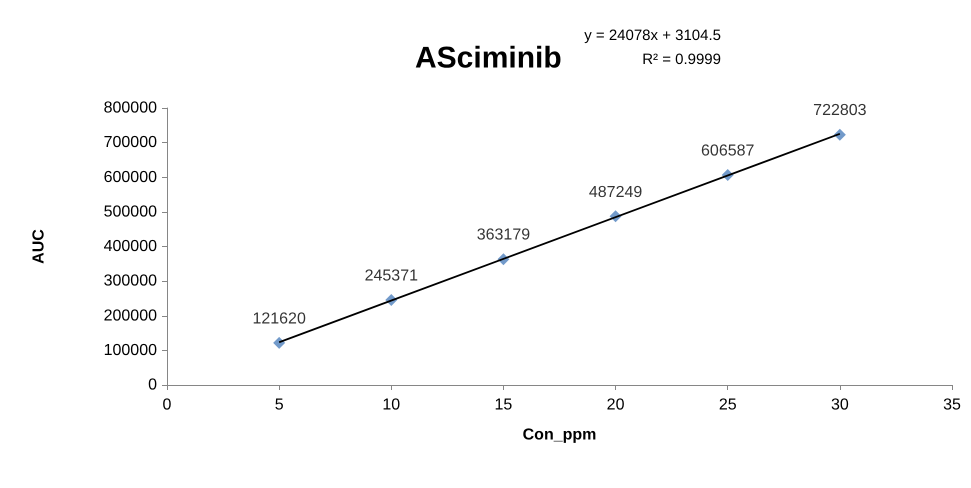 The image size is (971, 488). I want to click on data-label: 121620, so click(279, 319).